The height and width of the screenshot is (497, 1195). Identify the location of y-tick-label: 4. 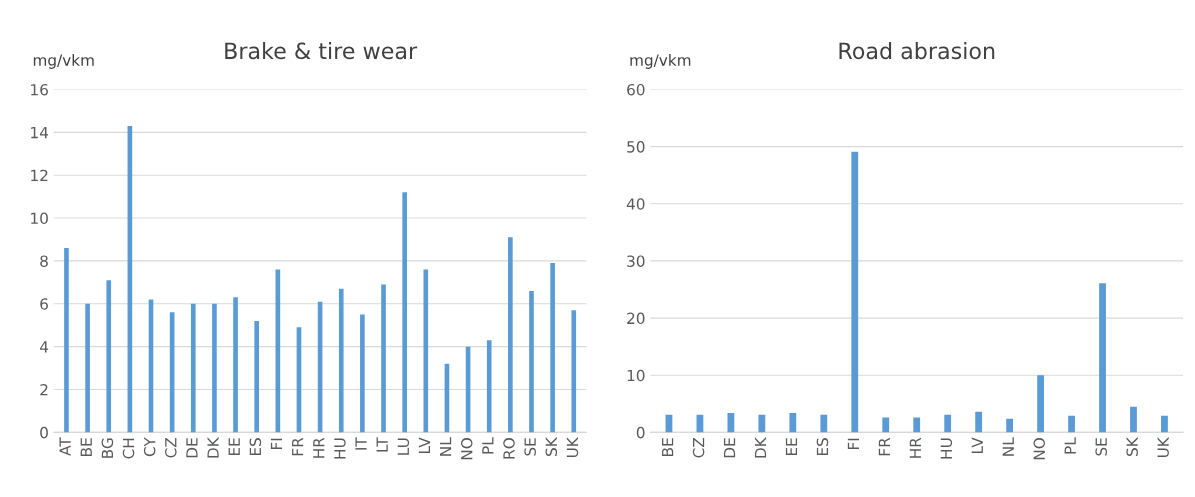
(44, 347).